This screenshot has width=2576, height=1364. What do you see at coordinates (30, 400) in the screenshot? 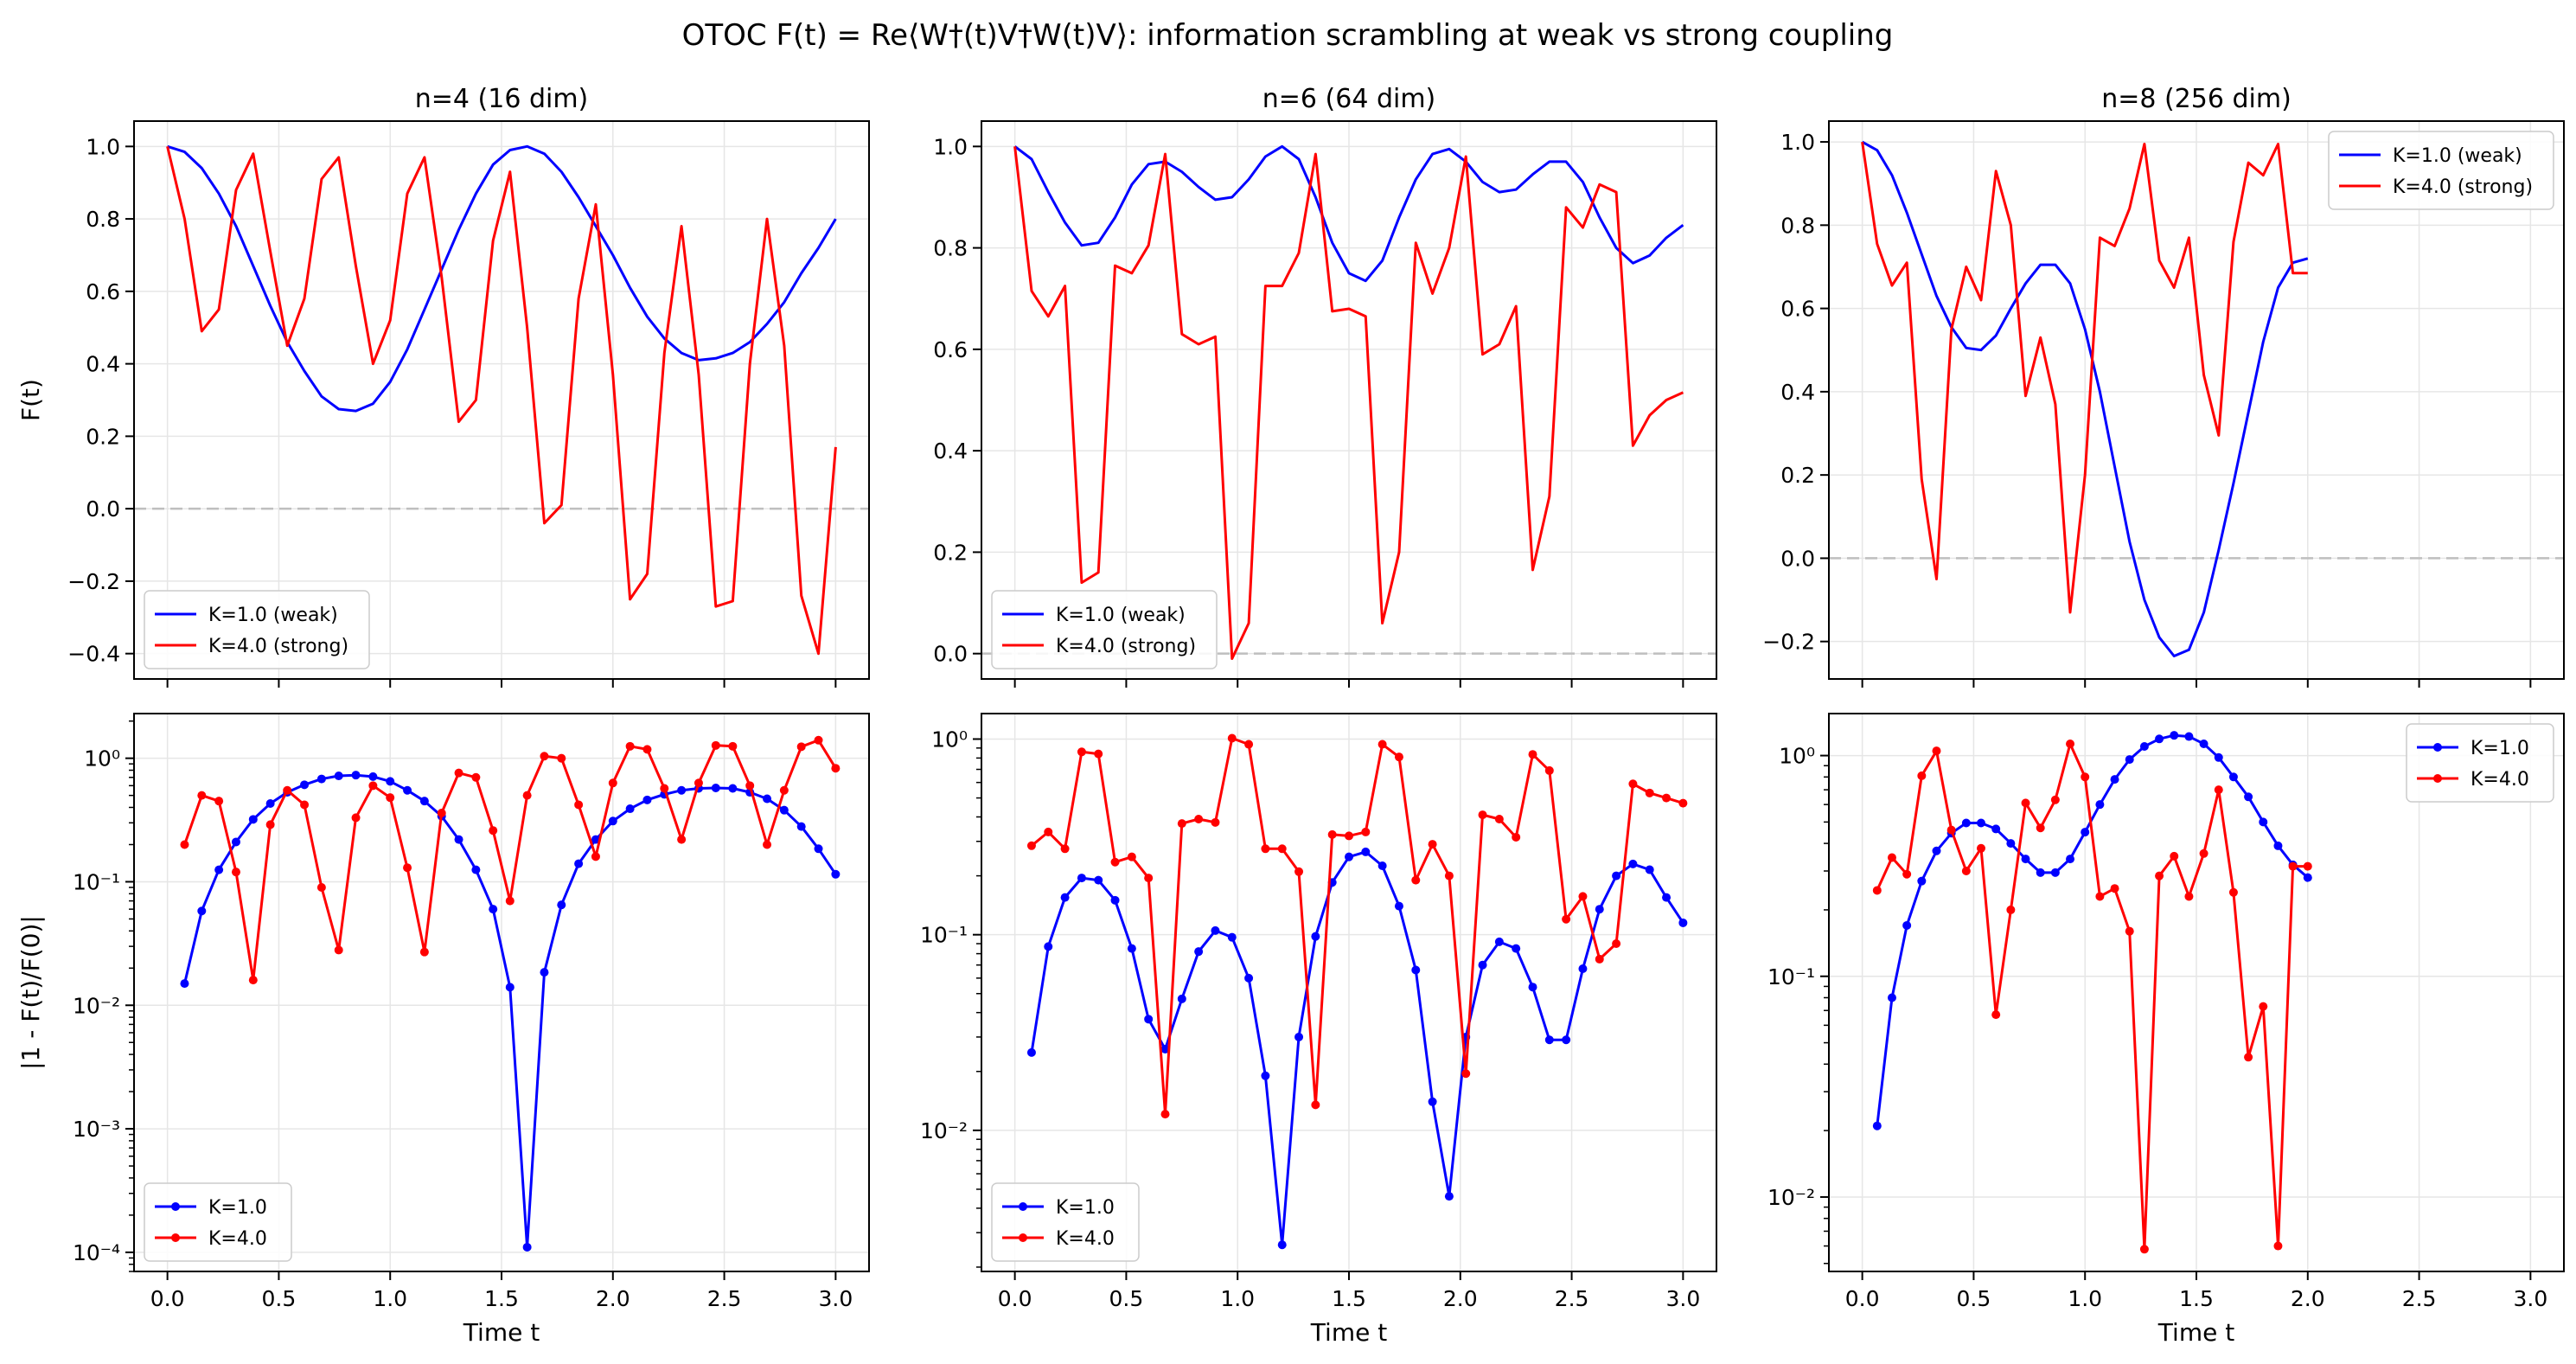
I see `y-axis-label: F(t)` at bounding box center [30, 400].